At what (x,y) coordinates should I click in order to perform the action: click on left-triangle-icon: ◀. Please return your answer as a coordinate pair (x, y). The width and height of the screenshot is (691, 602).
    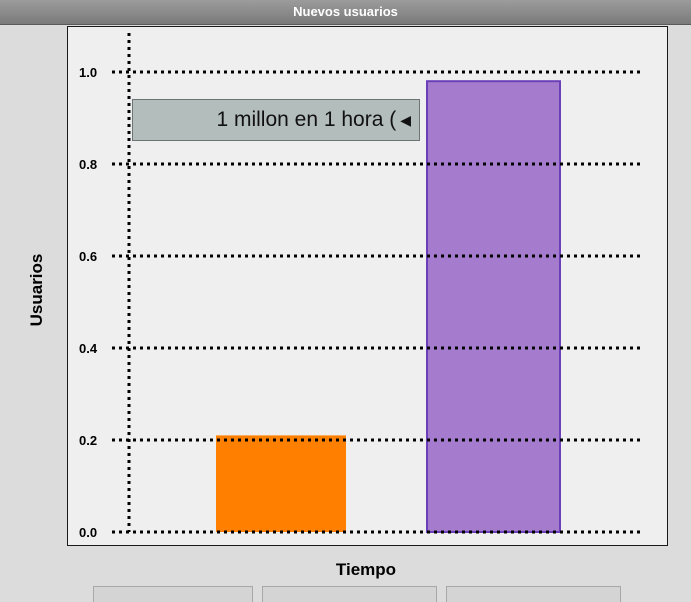
    Looking at the image, I should click on (405, 119).